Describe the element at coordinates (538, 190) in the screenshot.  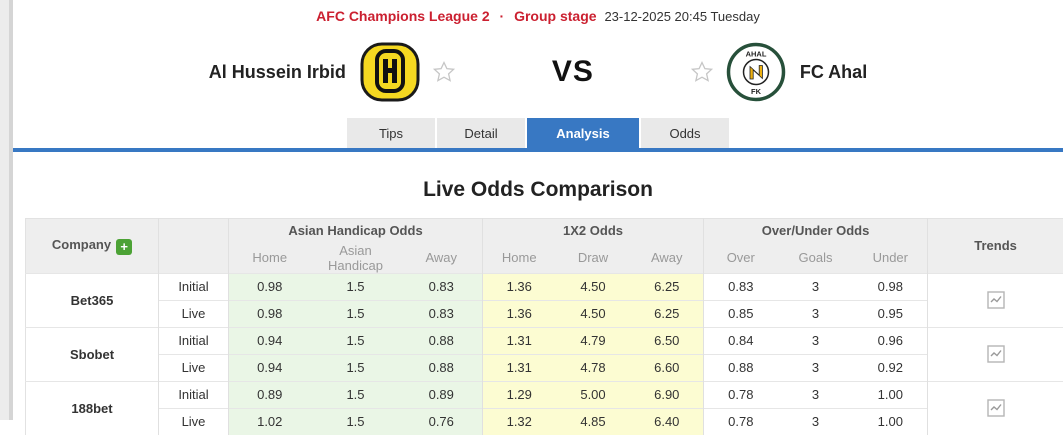
I see `section-title: Live Odds Comparison` at that location.